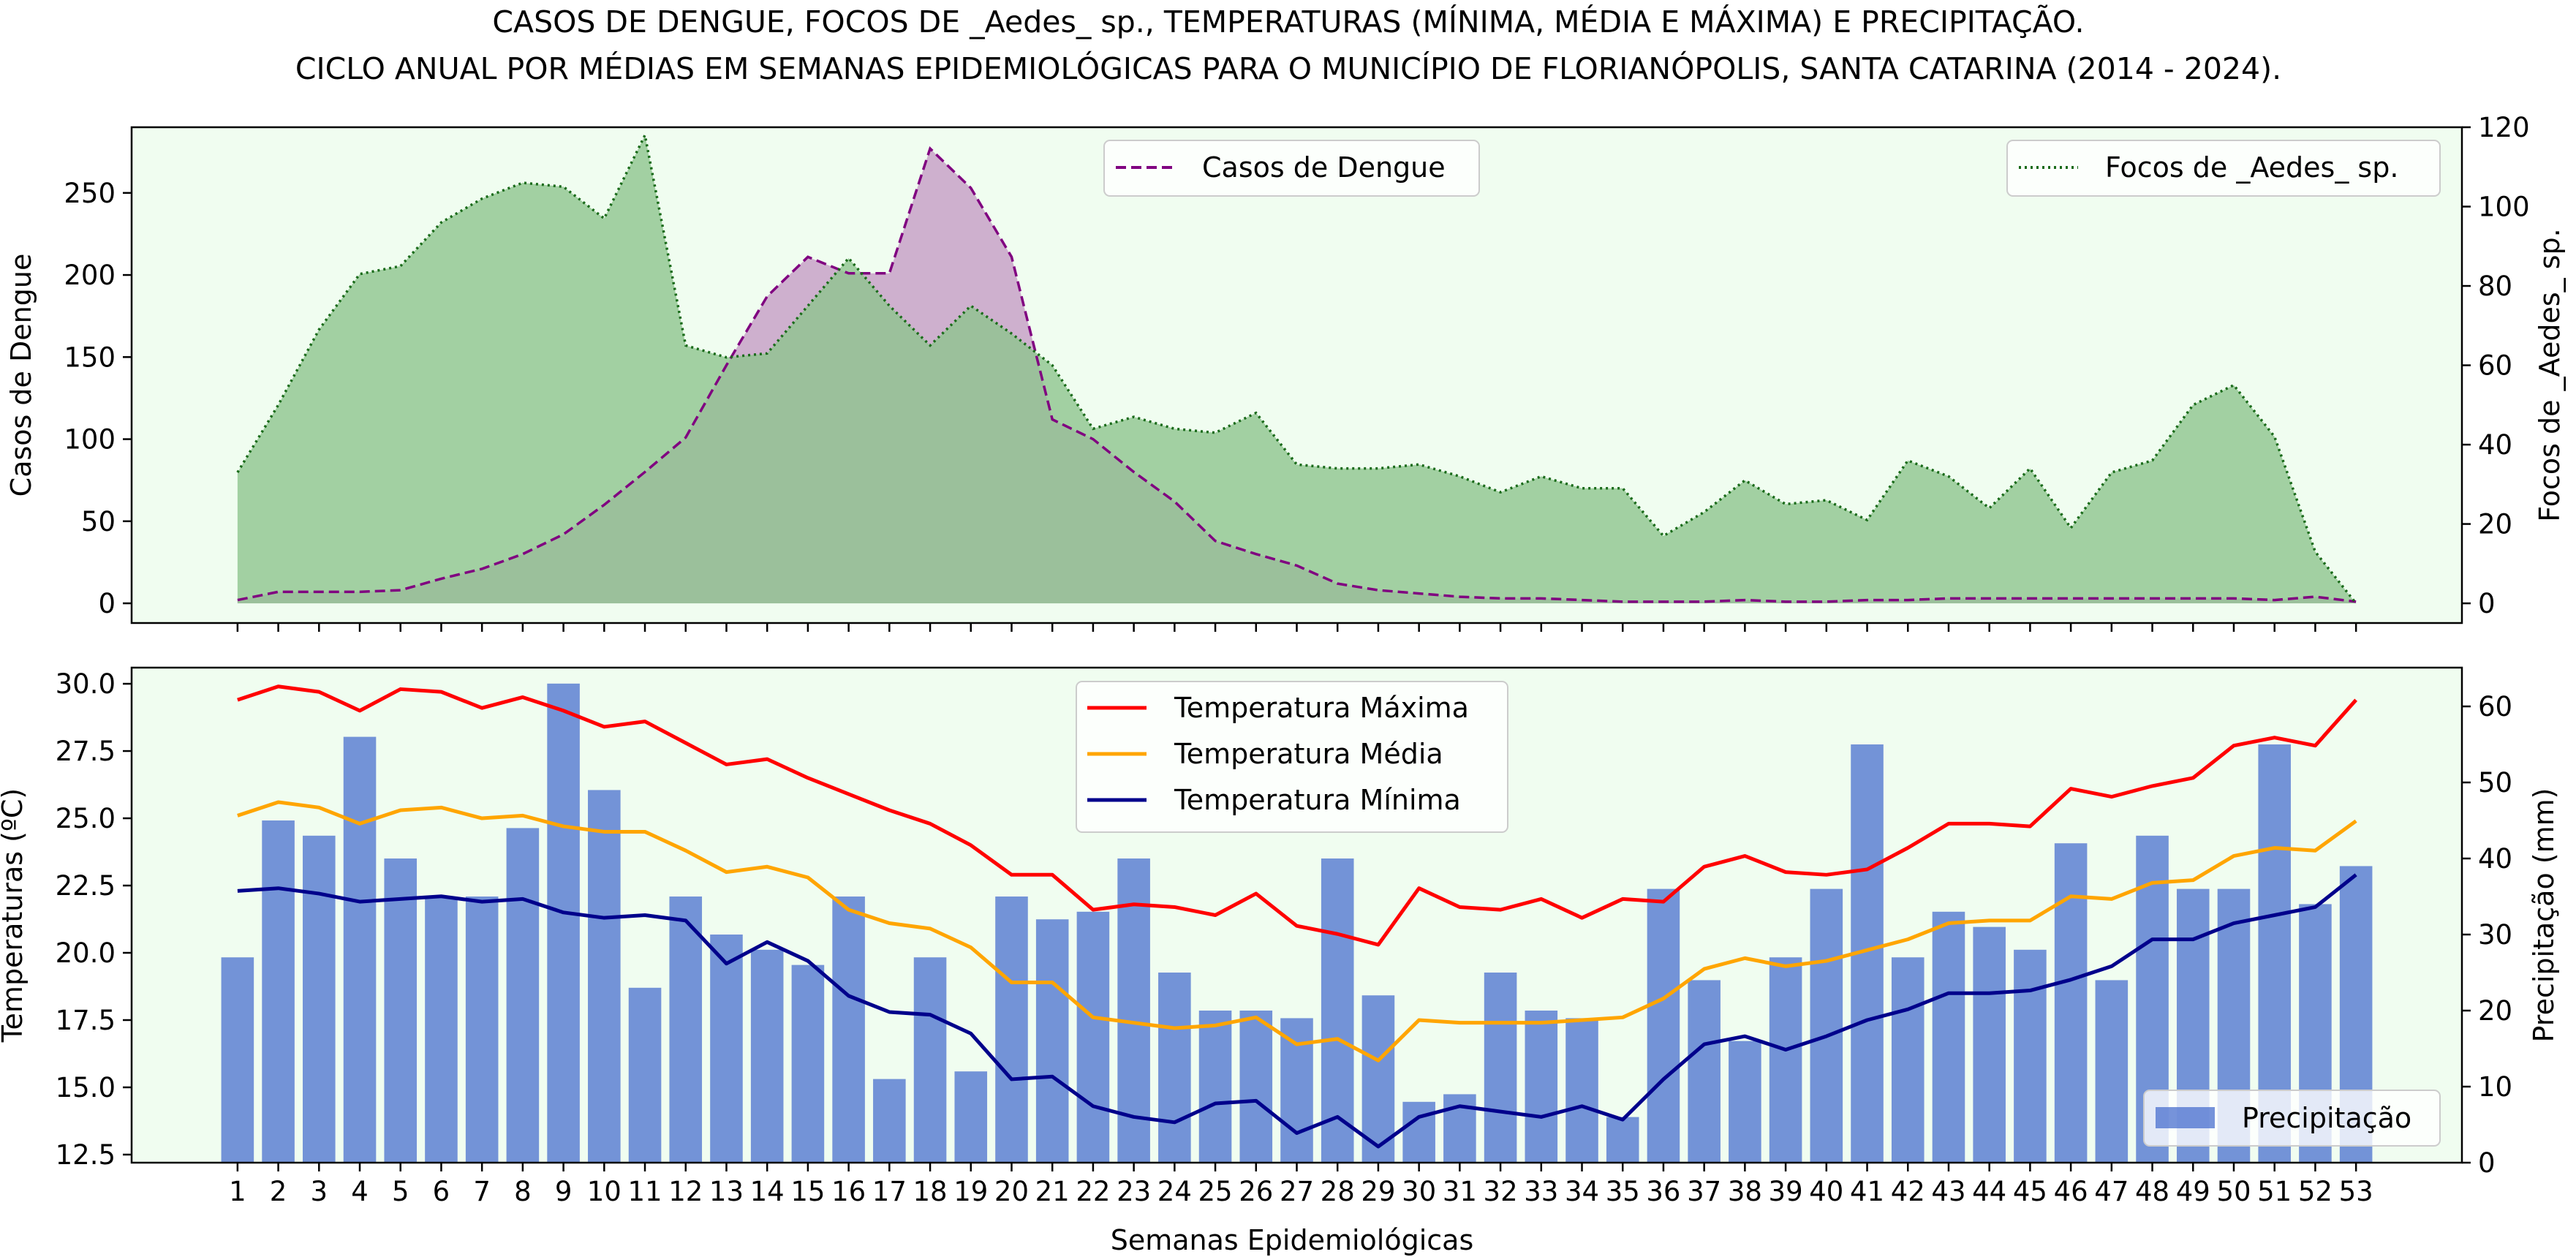 Image resolution: width=2576 pixels, height=1257 pixels. Describe the element at coordinates (2233, 1191) in the screenshot. I see `x-tick-label: 50` at that location.